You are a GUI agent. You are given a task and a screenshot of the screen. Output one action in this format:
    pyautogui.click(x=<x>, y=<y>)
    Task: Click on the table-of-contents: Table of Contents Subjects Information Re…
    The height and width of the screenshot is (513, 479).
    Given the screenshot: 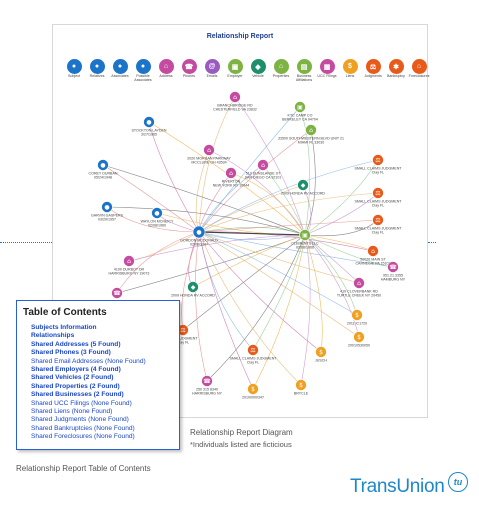 What is the action you would take?
    pyautogui.click(x=98, y=375)
    